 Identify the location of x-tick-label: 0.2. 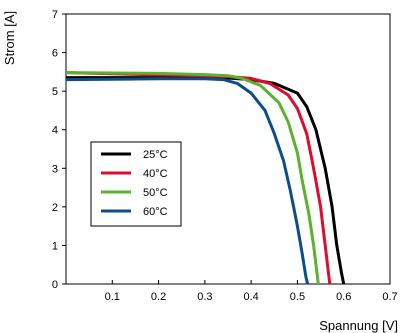
(158, 297).